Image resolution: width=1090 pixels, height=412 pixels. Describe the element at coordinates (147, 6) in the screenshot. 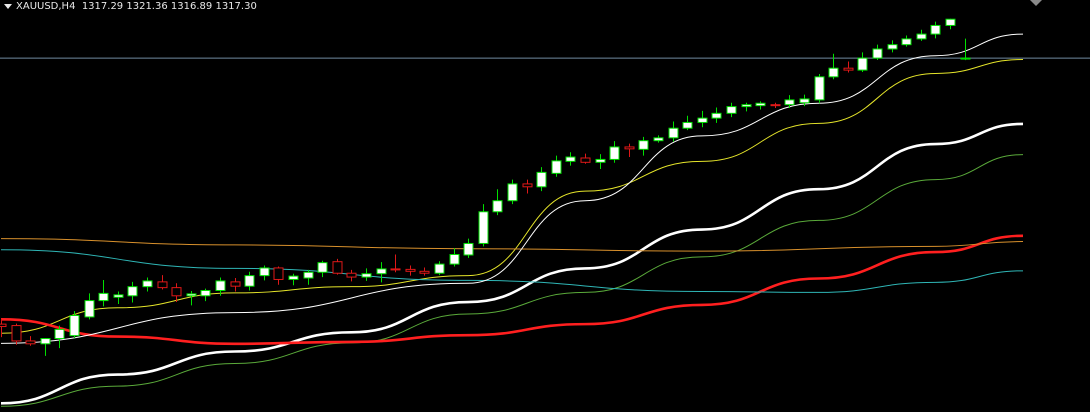

I see `ohlc-high: 1321.36` at that location.